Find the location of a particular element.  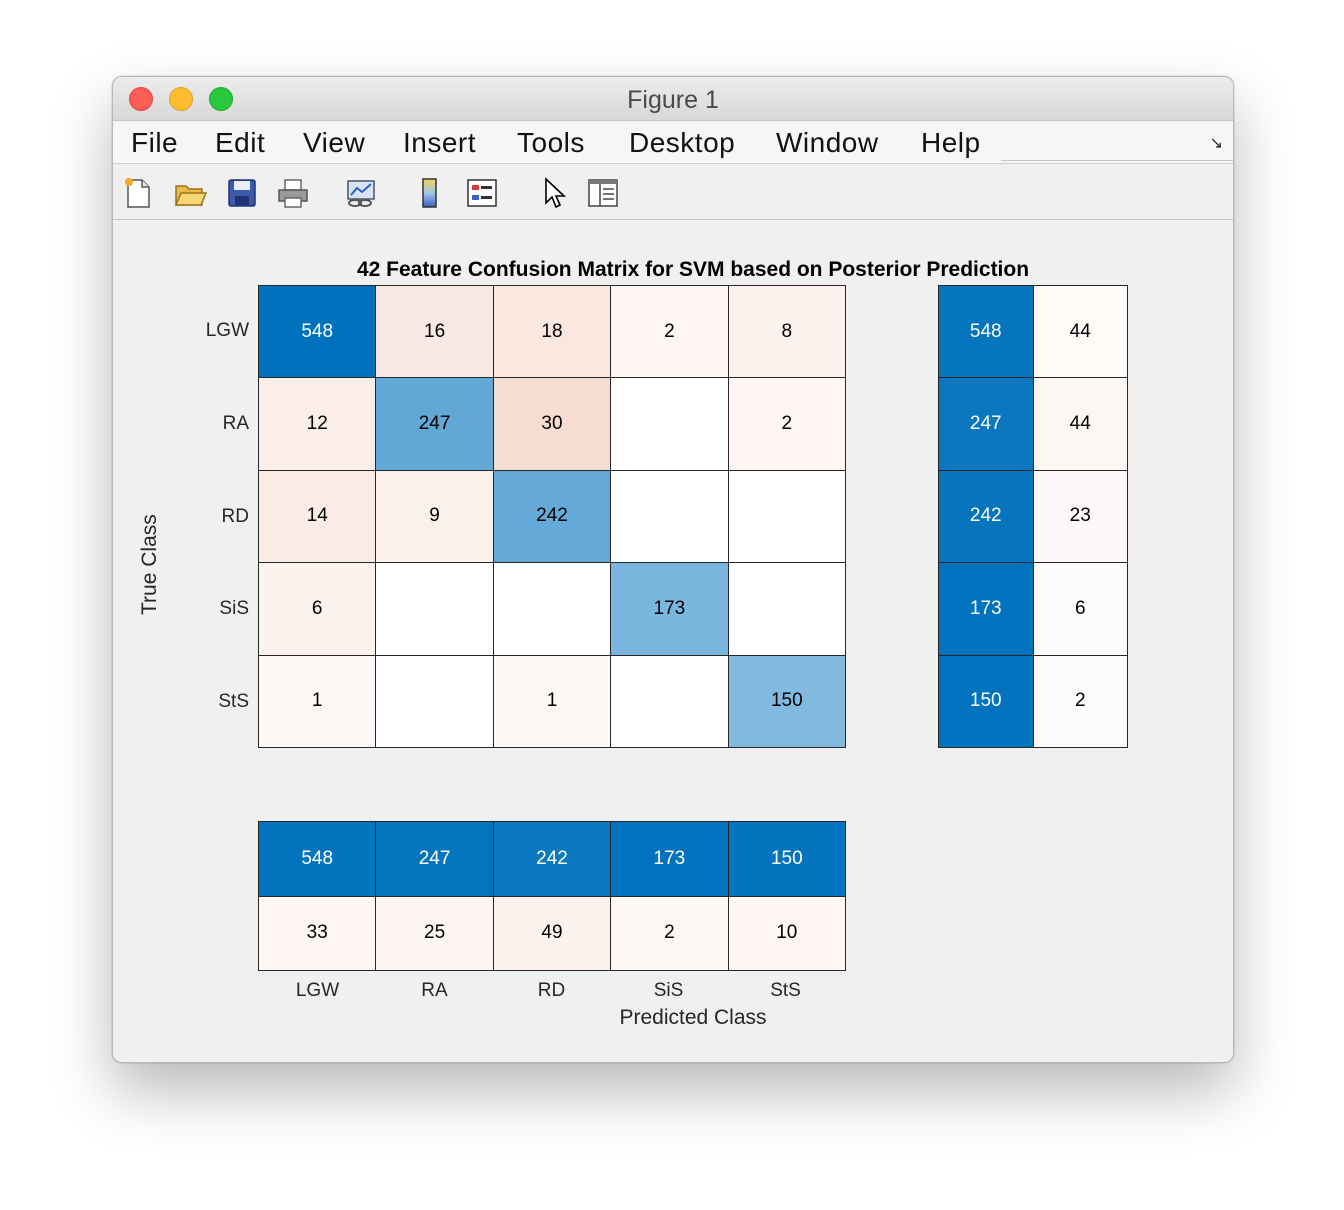

matrix-cell-lgw-rd: 18 is located at coordinates (552, 332).